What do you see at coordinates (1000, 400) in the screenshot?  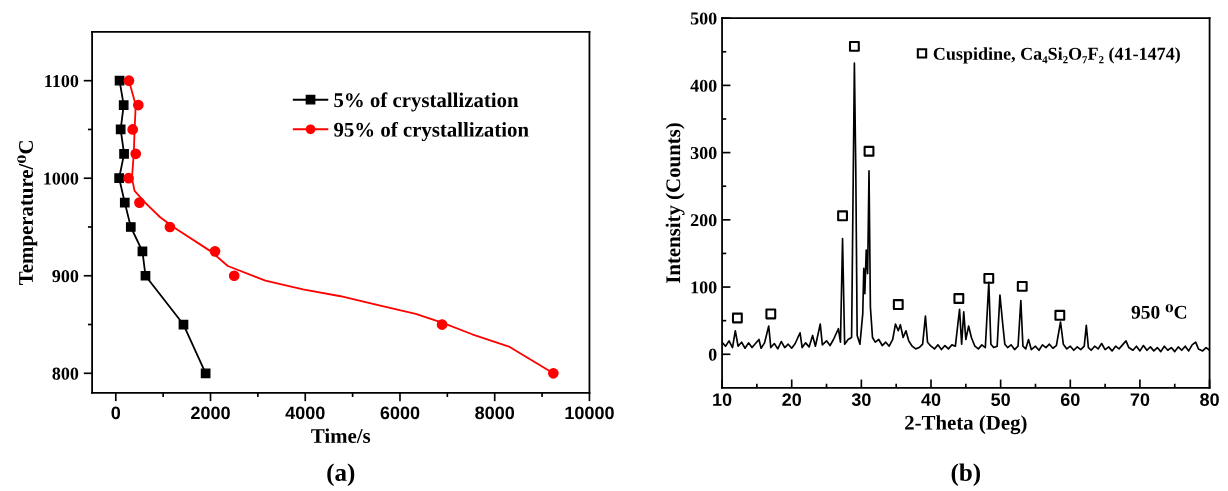 I see `x-tick-label: 50` at bounding box center [1000, 400].